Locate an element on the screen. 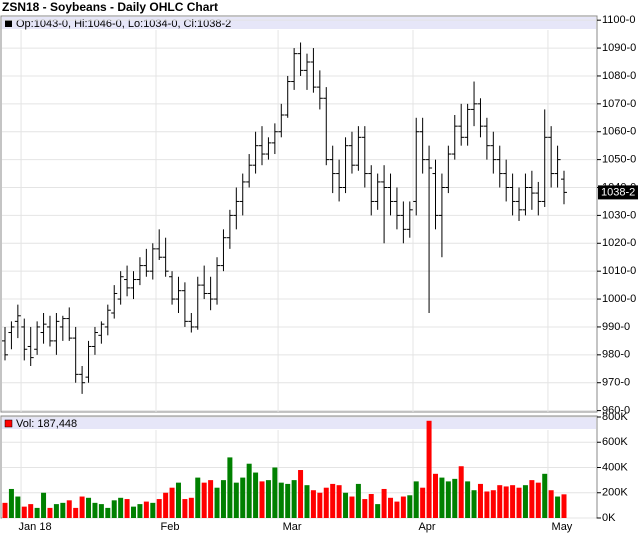 This screenshot has width=640, height=536. y-tick-label: 990-0 is located at coordinates (616, 327).